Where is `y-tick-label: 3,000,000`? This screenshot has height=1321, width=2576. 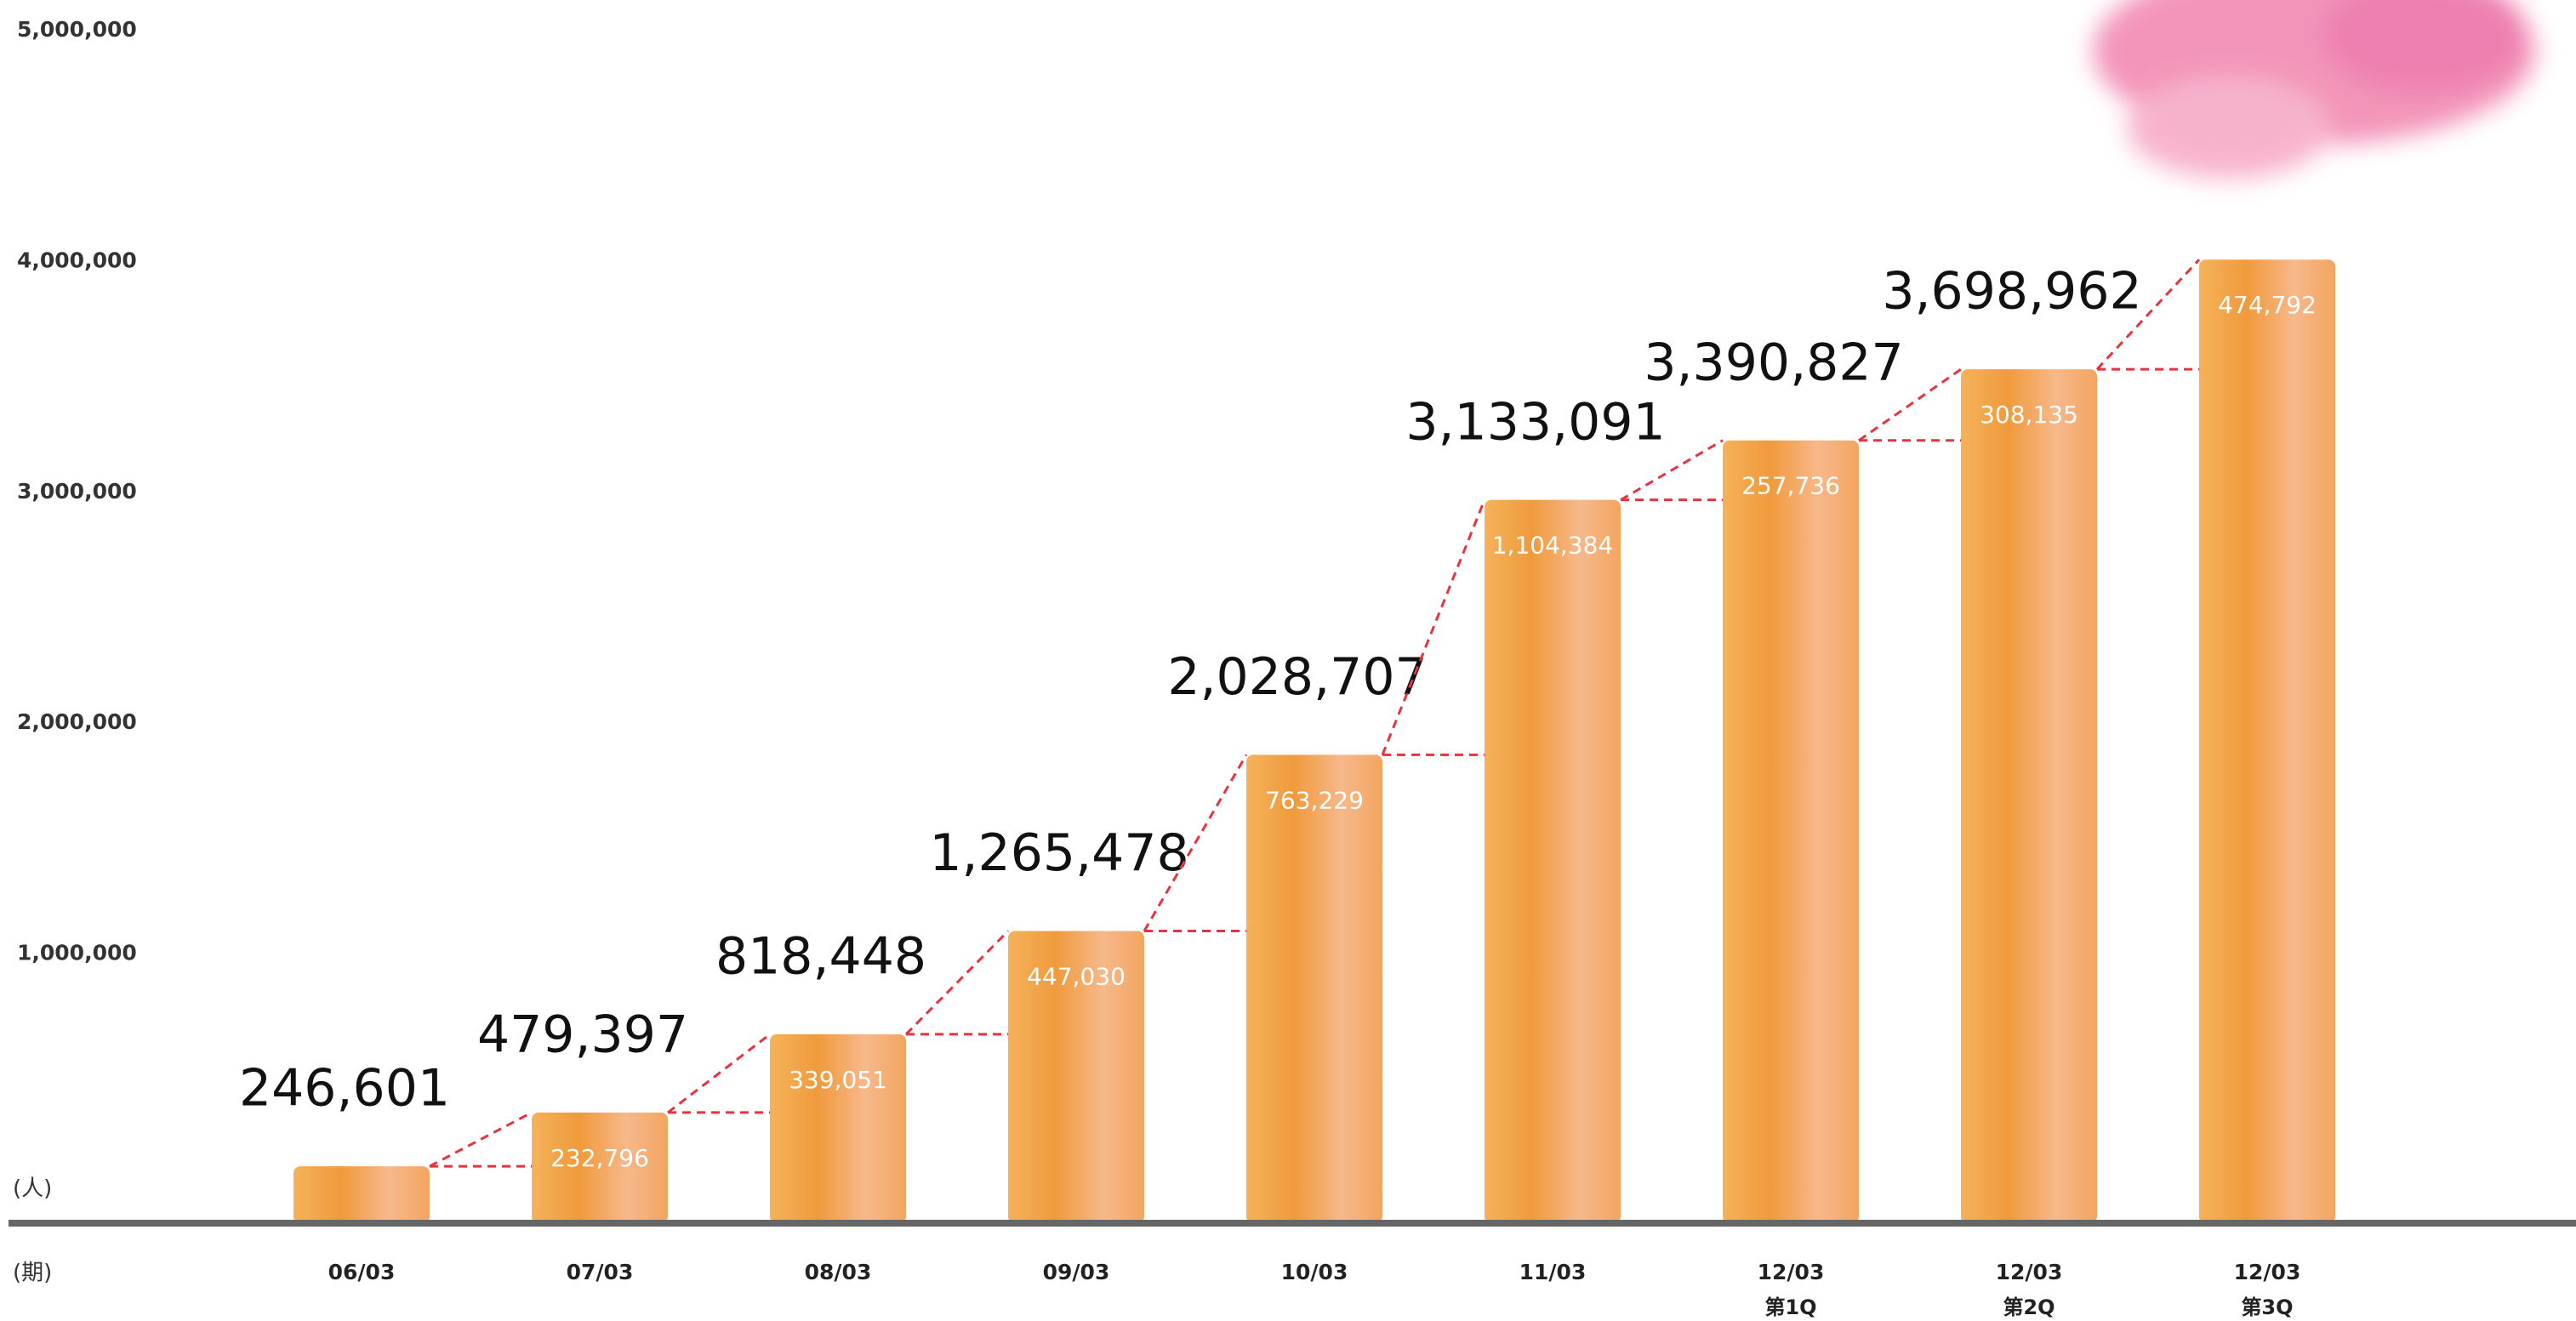 y-tick-label: 3,000,000 is located at coordinates (77, 491).